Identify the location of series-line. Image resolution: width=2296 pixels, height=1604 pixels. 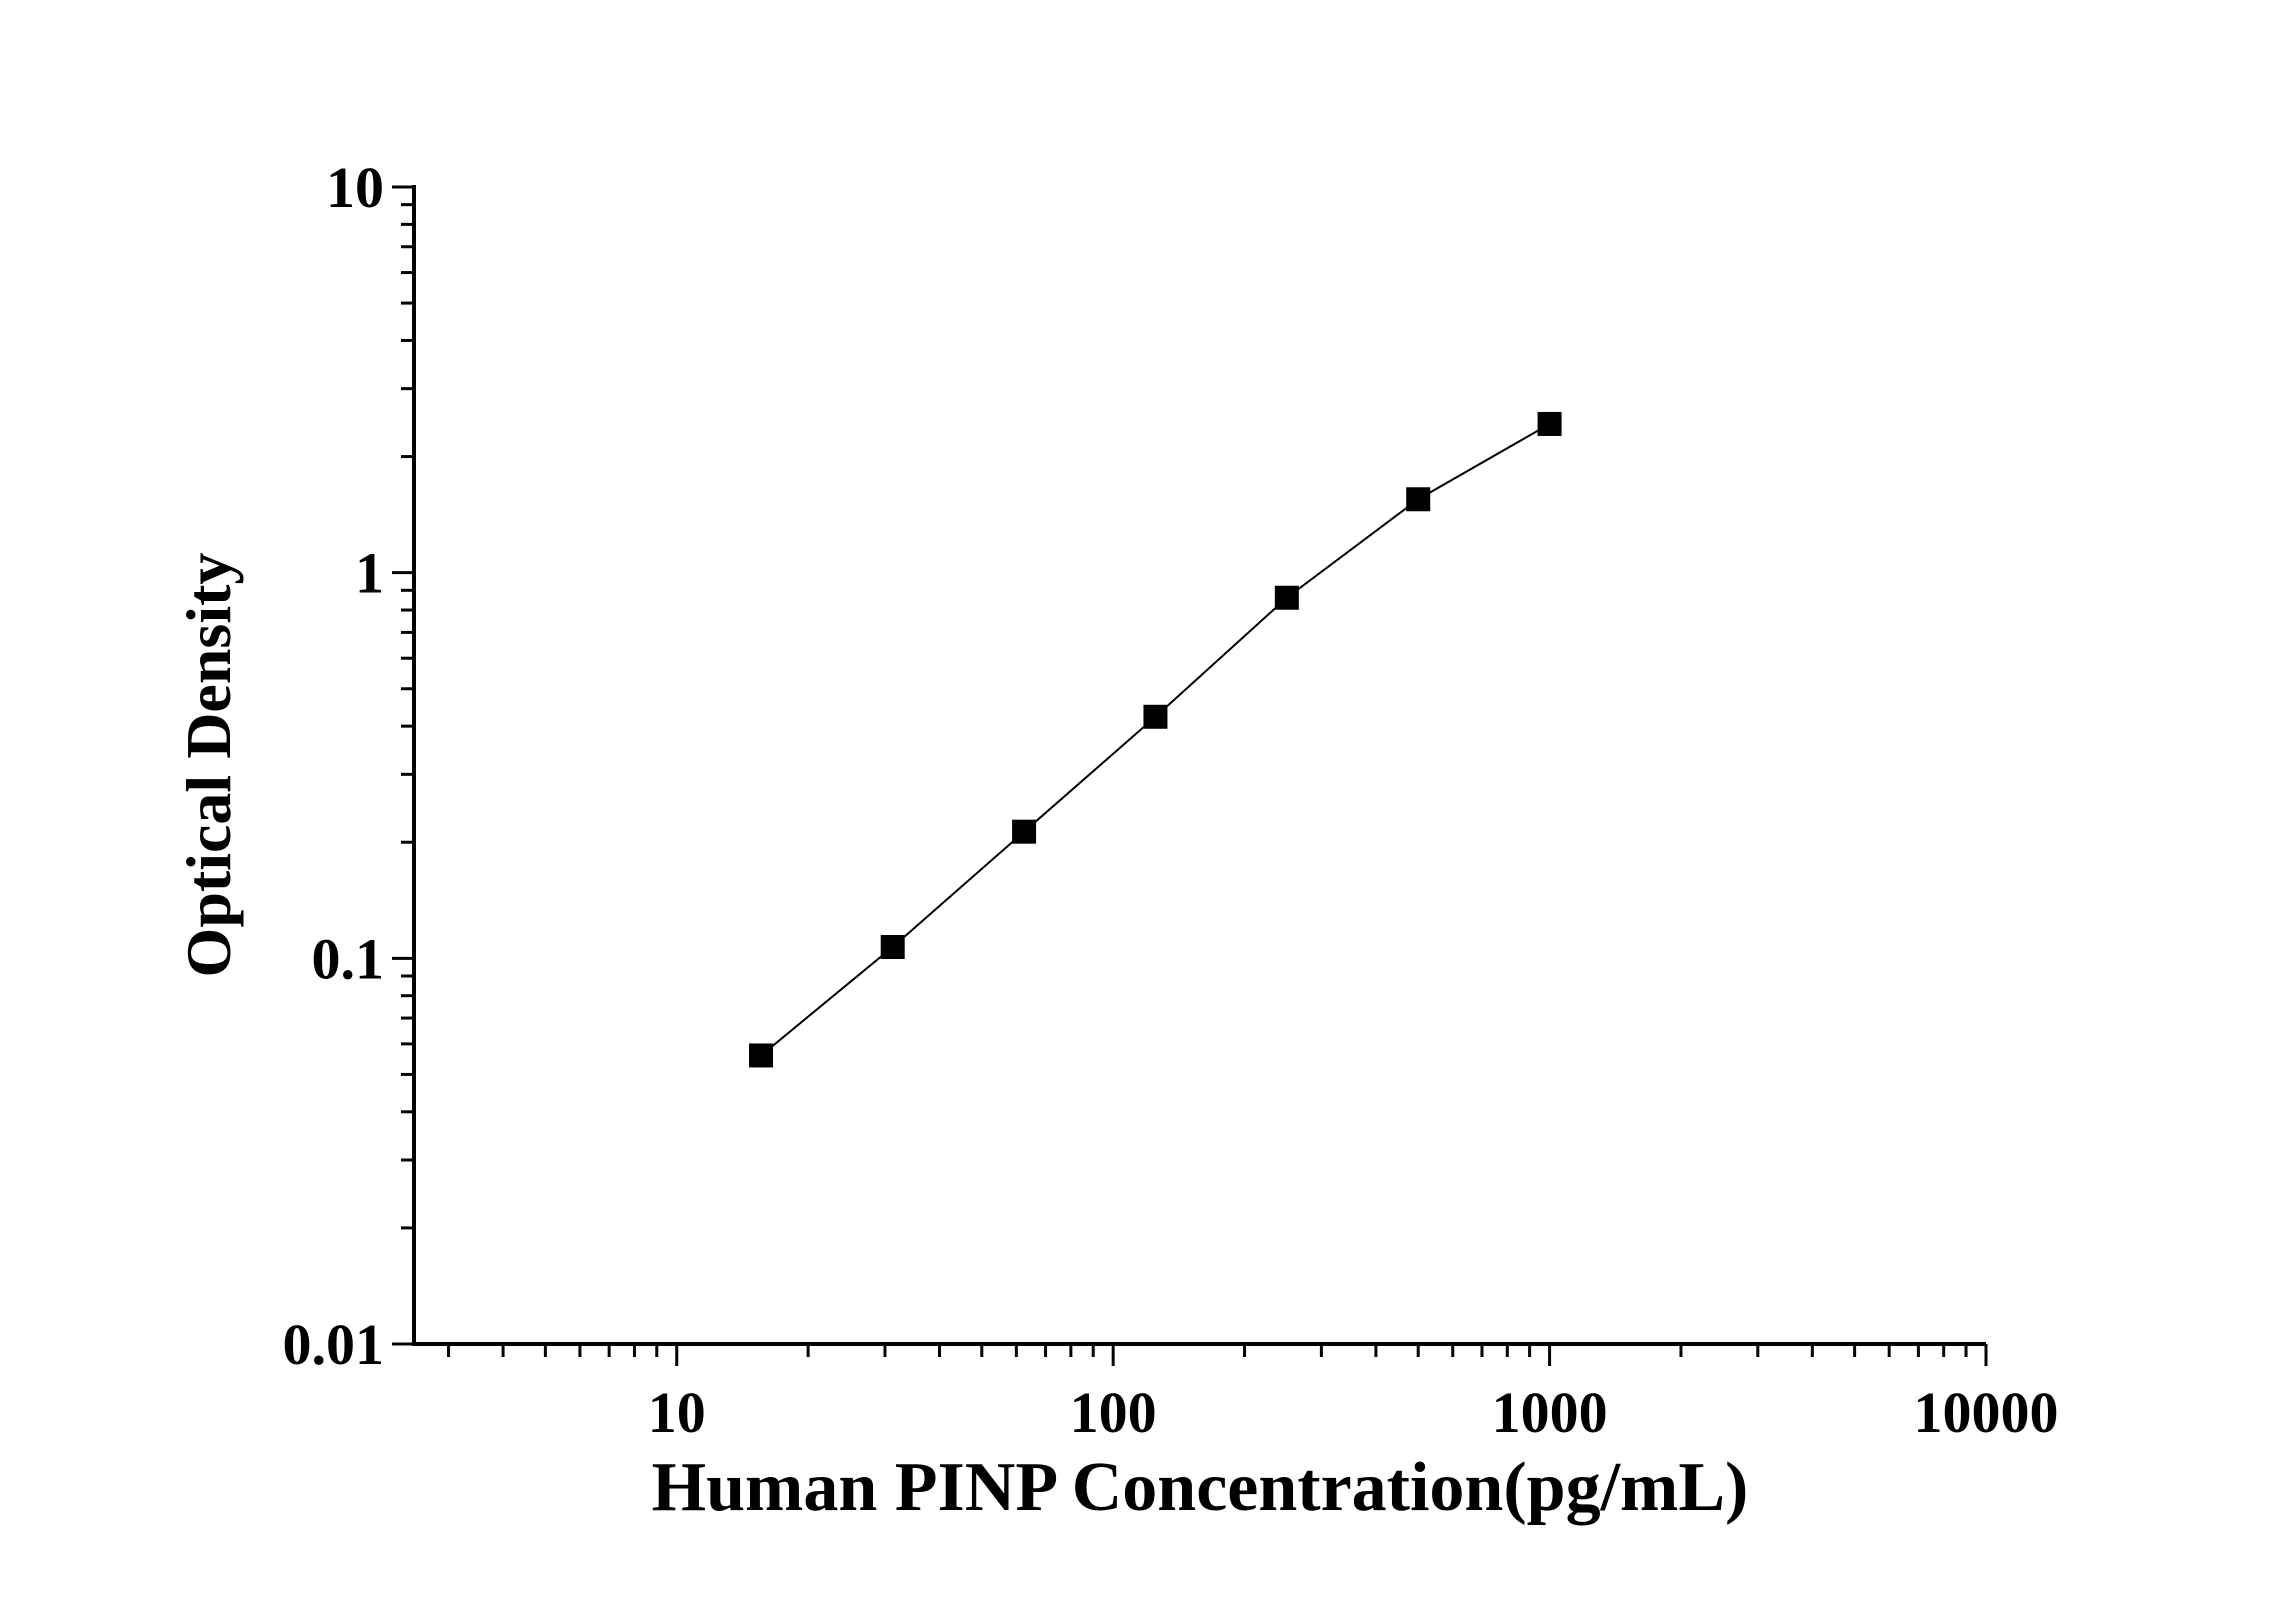
(1155, 740).